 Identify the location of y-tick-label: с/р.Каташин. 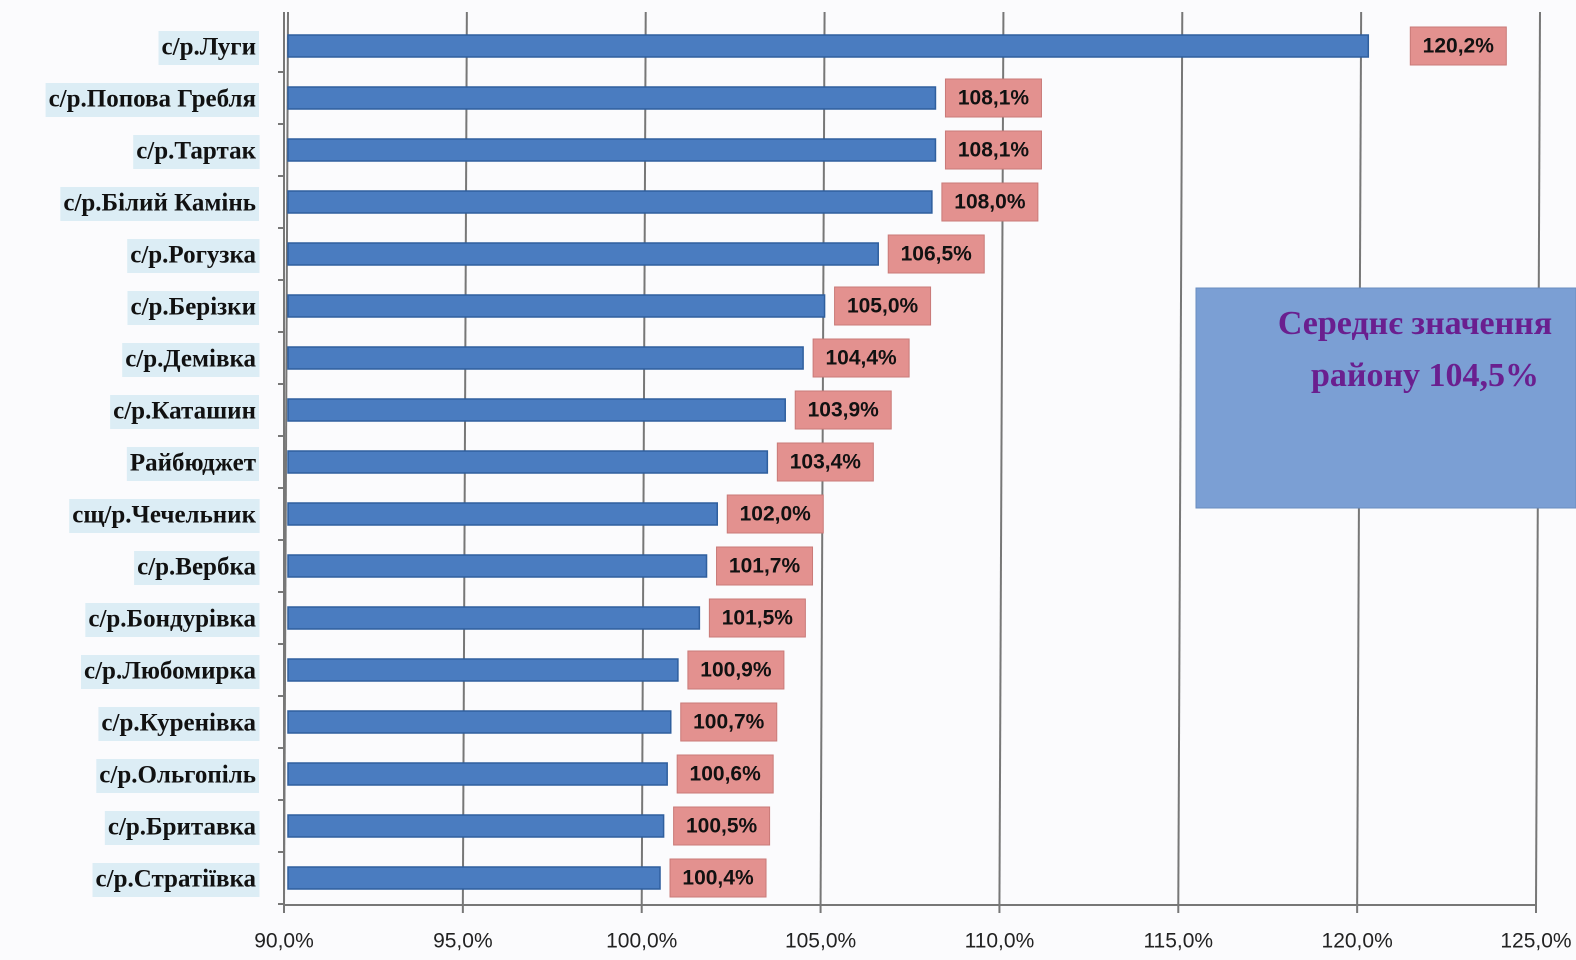
(184, 411).